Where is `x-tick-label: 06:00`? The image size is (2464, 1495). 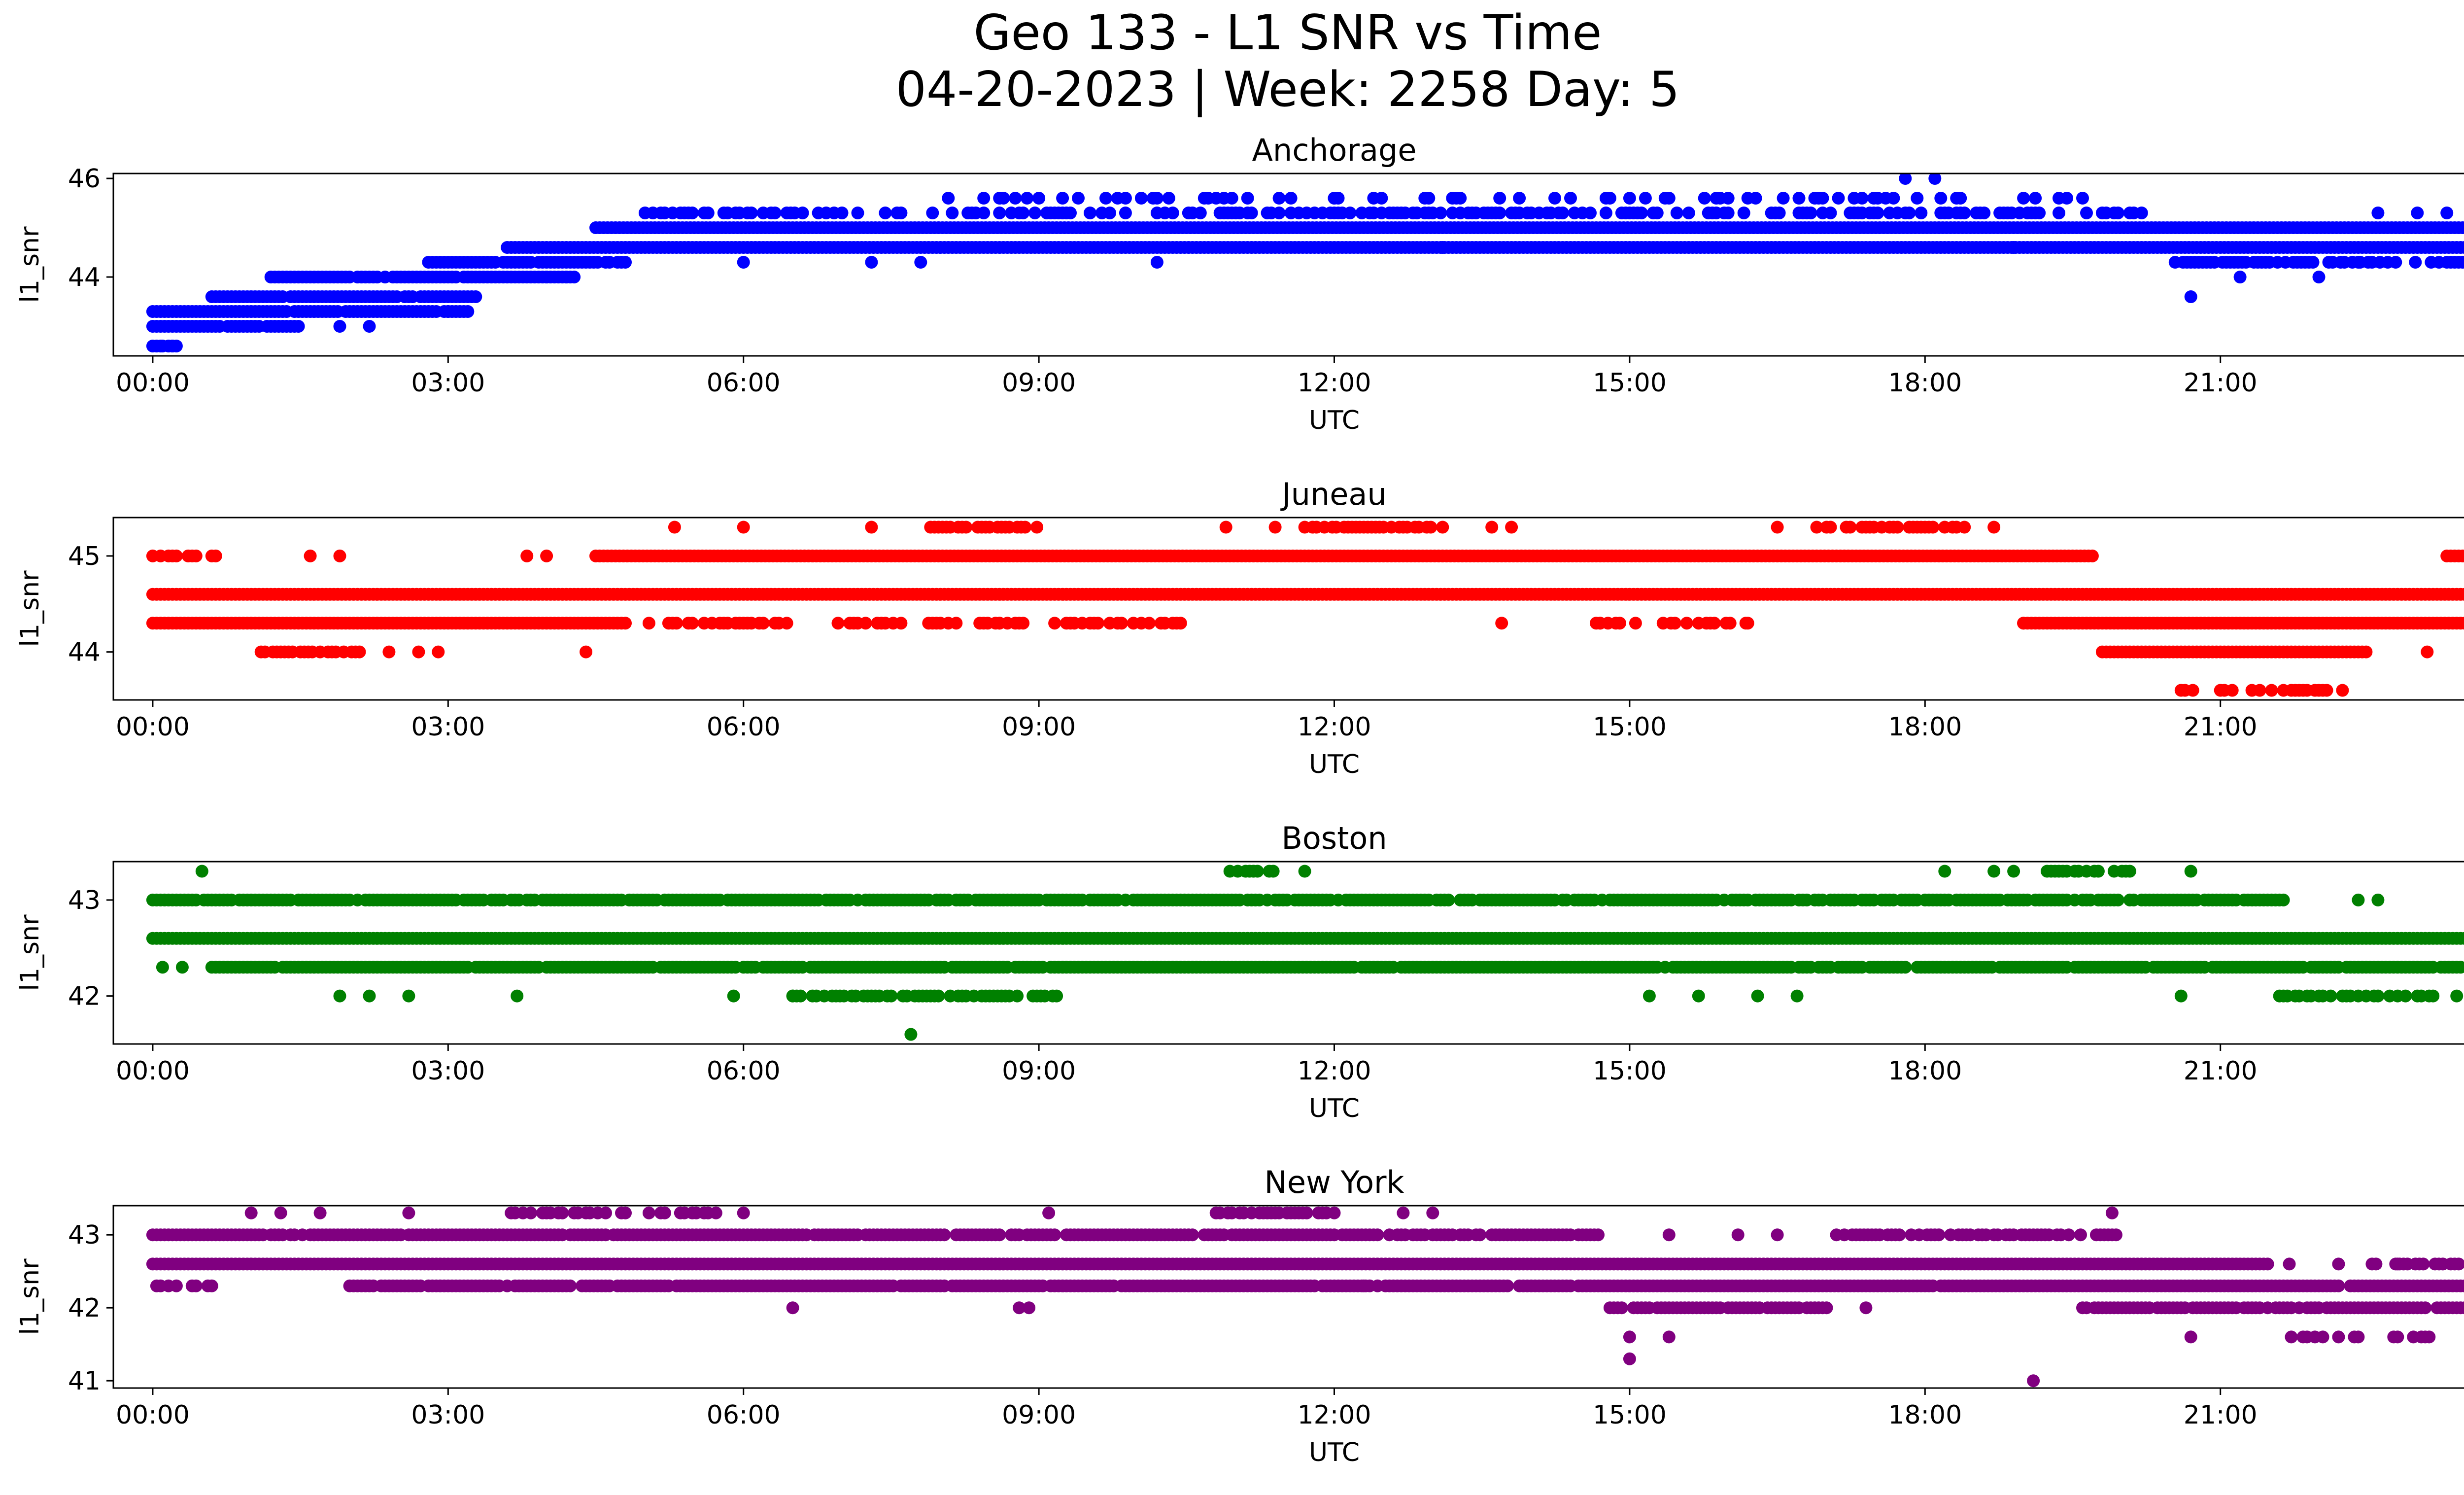 x-tick-label: 06:00 is located at coordinates (744, 383).